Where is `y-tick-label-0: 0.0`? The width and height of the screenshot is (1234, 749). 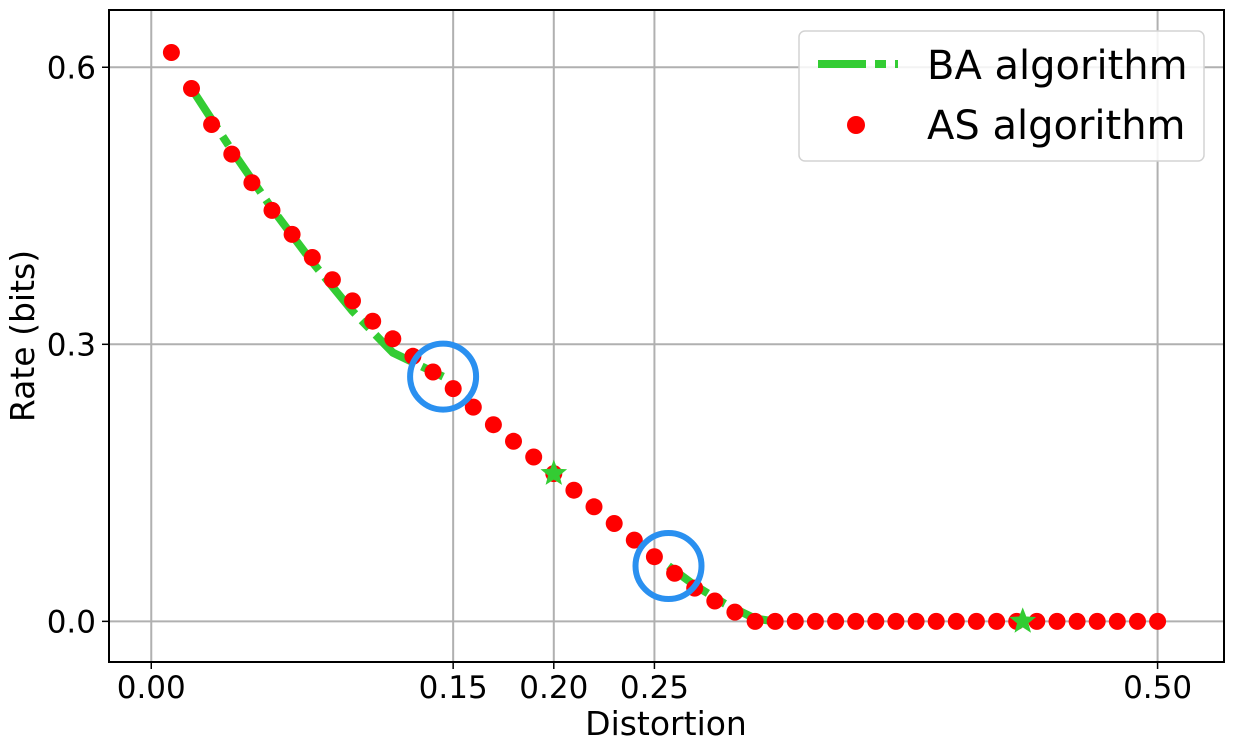 y-tick-label-0: 0.0 is located at coordinates (71, 622).